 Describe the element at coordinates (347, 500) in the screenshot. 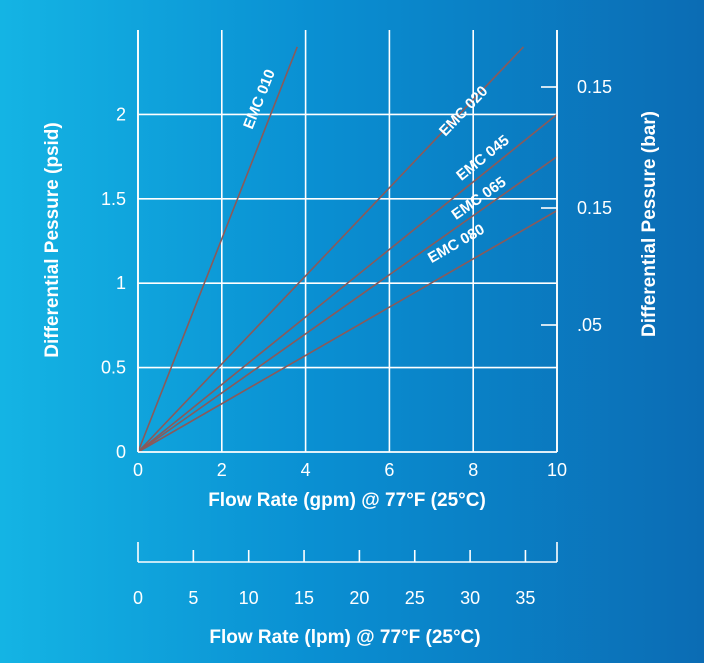

I see `x-axis-title: Flow Rate (gpm) @ 77°F (25°C)` at that location.